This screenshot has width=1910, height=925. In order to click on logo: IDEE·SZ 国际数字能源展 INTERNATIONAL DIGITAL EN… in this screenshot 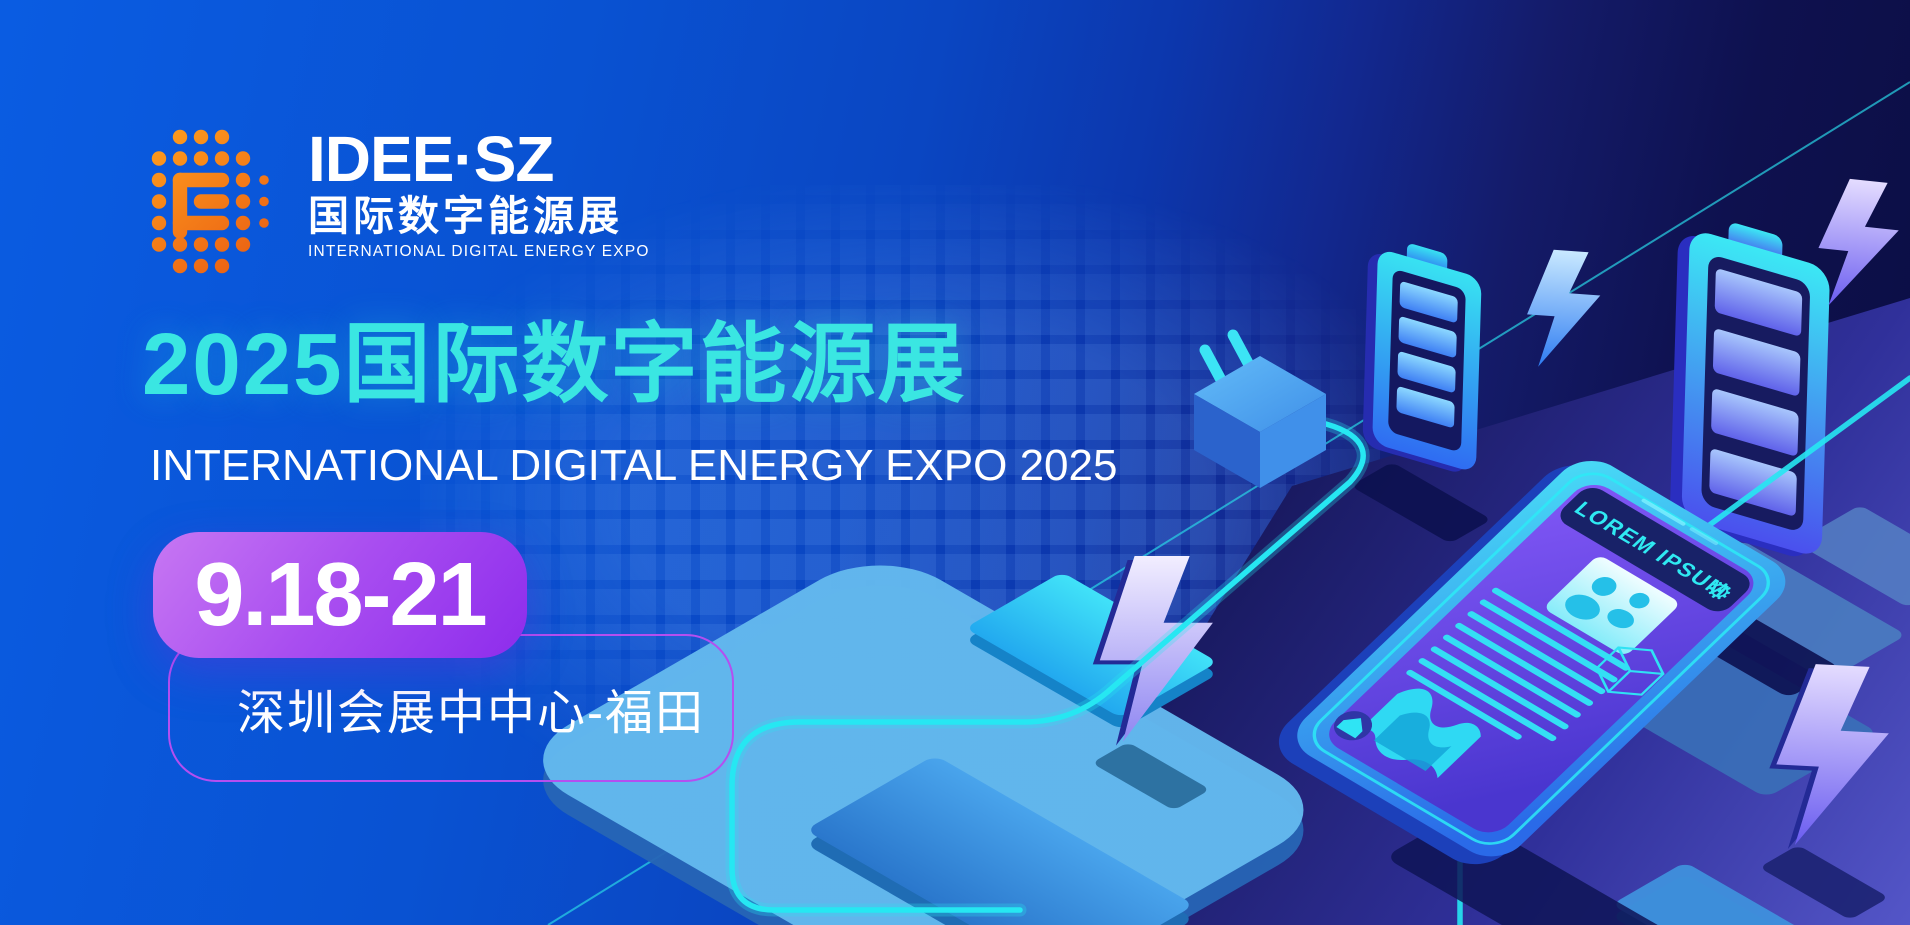, I will do `click(400, 203)`.